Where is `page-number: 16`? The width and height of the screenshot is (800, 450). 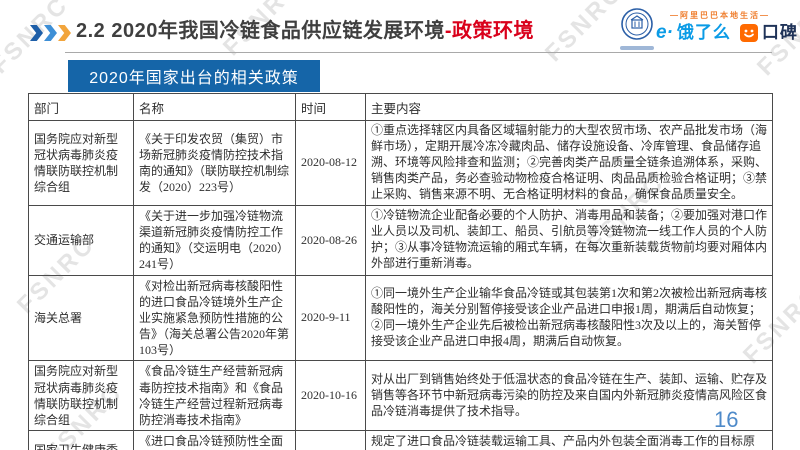 page-number: 16 is located at coordinates (726, 419).